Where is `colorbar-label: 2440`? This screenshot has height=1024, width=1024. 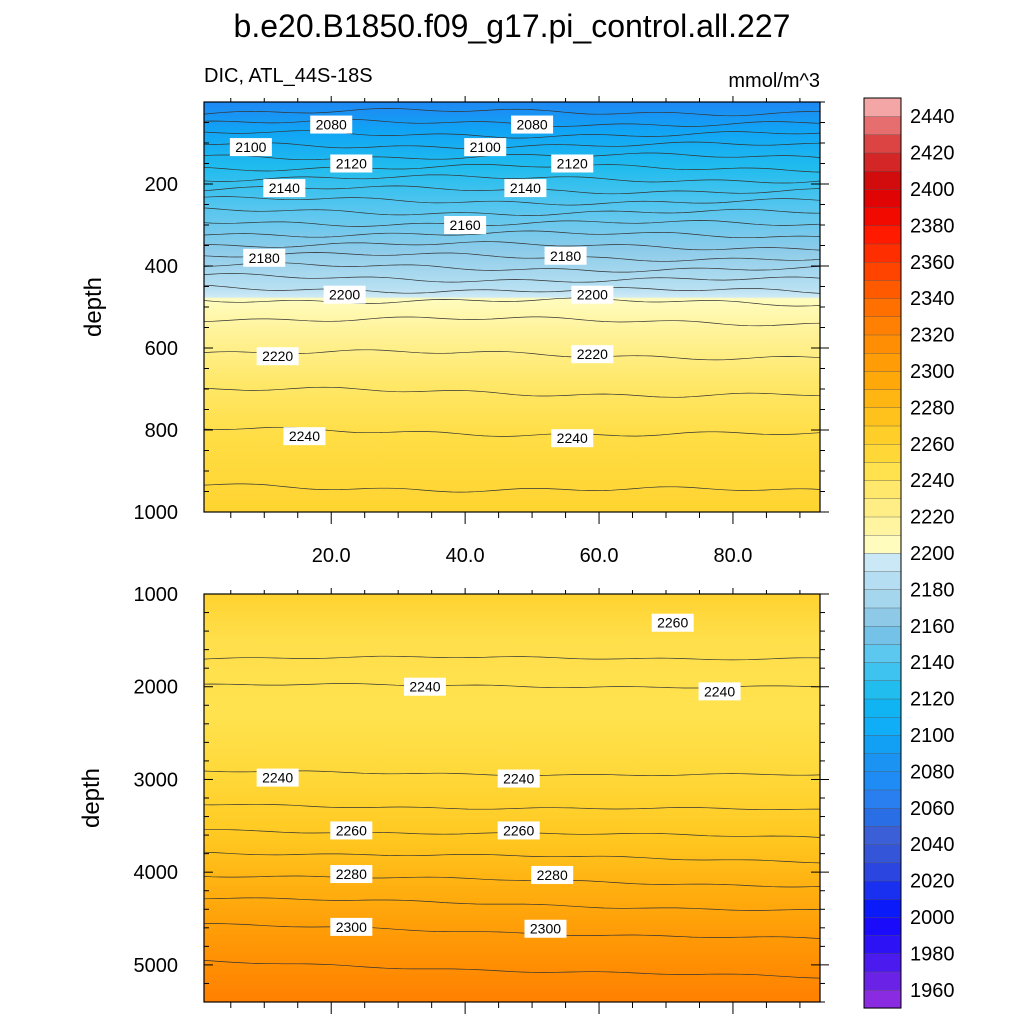
colorbar-label: 2440 is located at coordinates (932, 117).